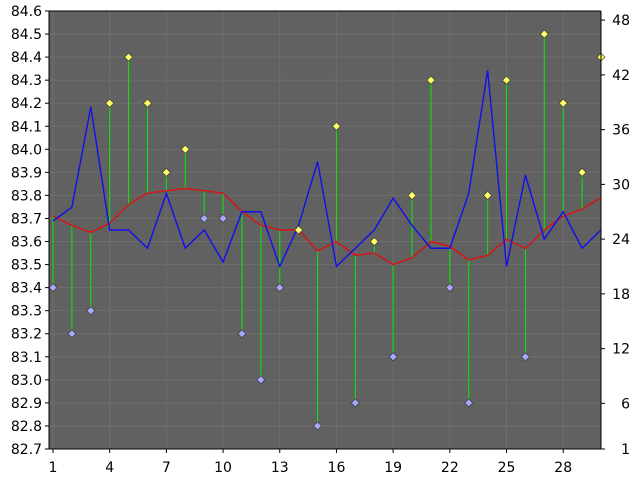 Image resolution: width=640 pixels, height=480 pixels. Describe the element at coordinates (621, 185) in the screenshot. I see `y-right-tick-label: 30` at that location.